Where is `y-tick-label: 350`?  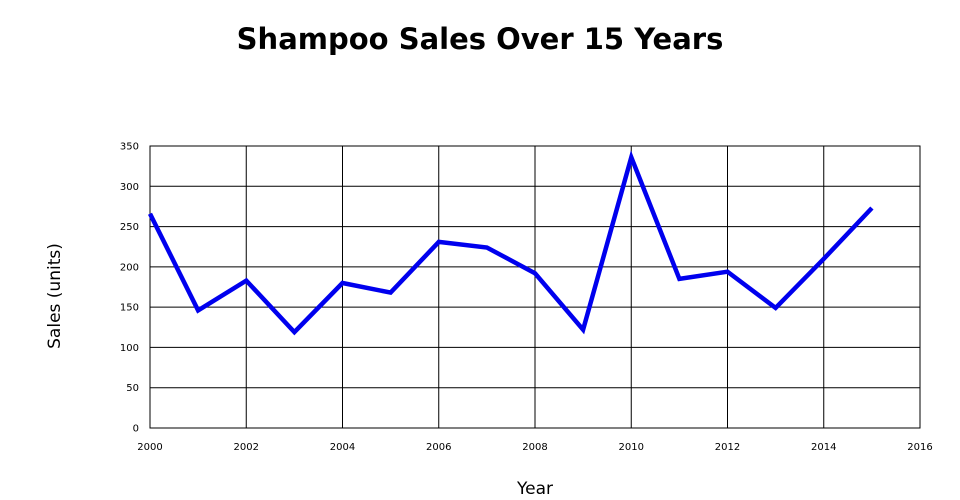 y-tick-label: 350 is located at coordinates (129, 147).